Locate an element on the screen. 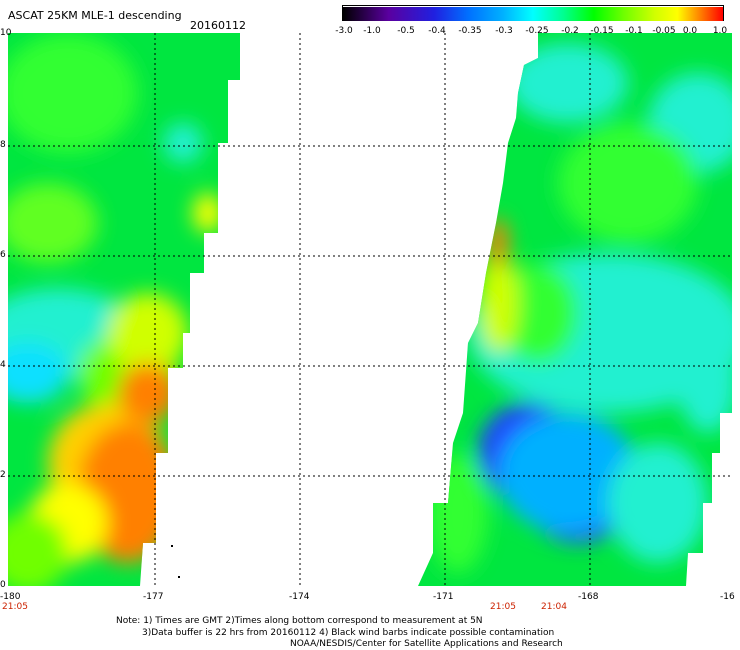  map-date: 20160112 is located at coordinates (218, 25).